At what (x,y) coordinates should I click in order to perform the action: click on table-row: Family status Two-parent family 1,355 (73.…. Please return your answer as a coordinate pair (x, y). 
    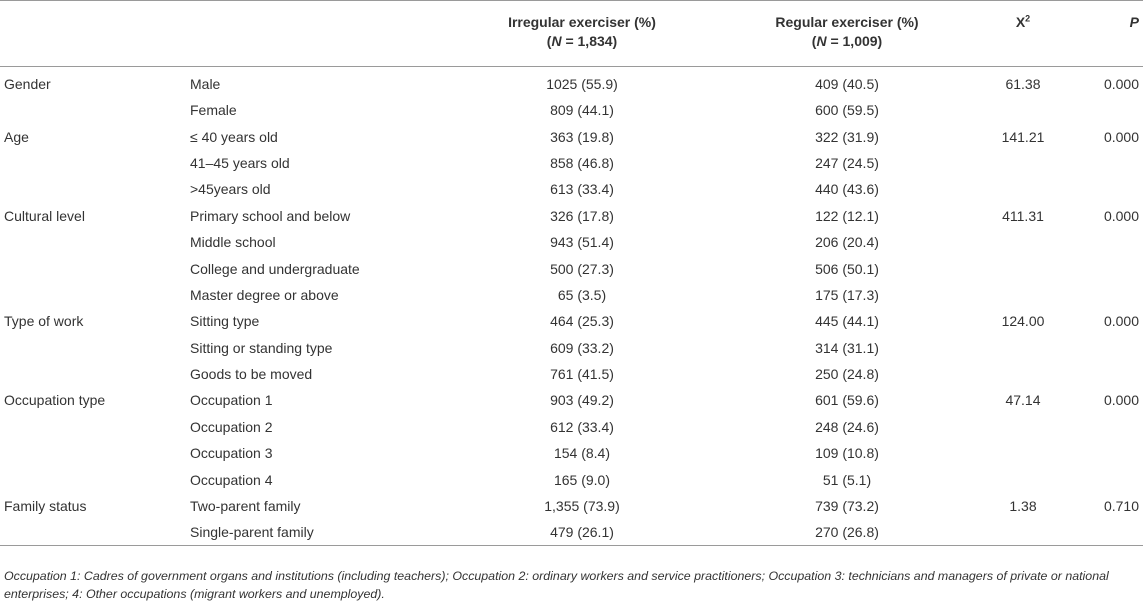
    Looking at the image, I should click on (571, 506).